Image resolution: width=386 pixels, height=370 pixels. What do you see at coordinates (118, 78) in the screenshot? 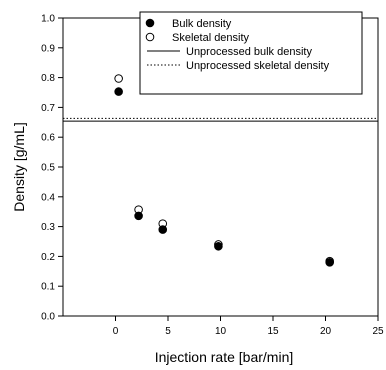
I see `skeletal-density-point` at bounding box center [118, 78].